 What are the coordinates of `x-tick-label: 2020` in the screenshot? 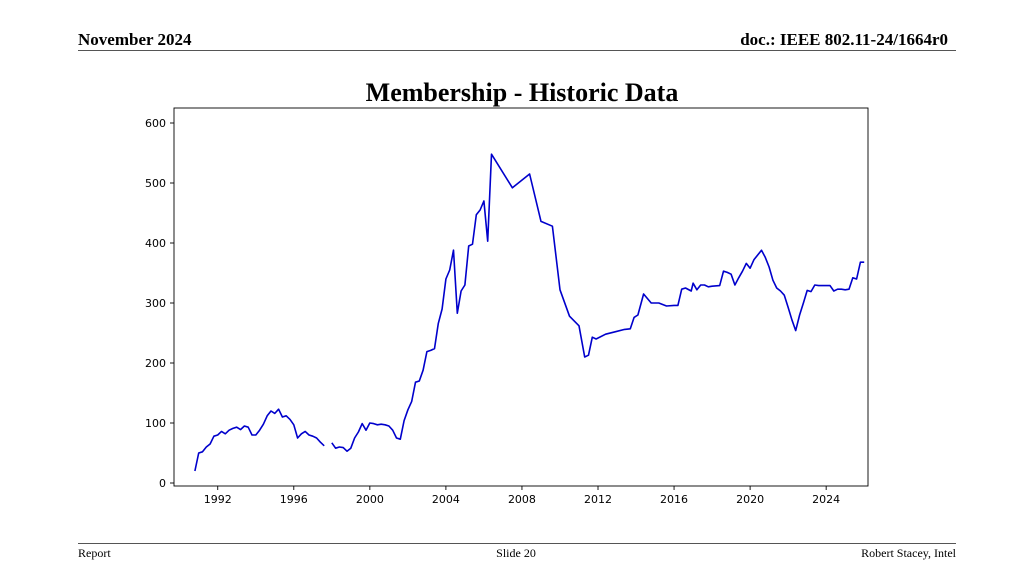 It's located at (750, 499).